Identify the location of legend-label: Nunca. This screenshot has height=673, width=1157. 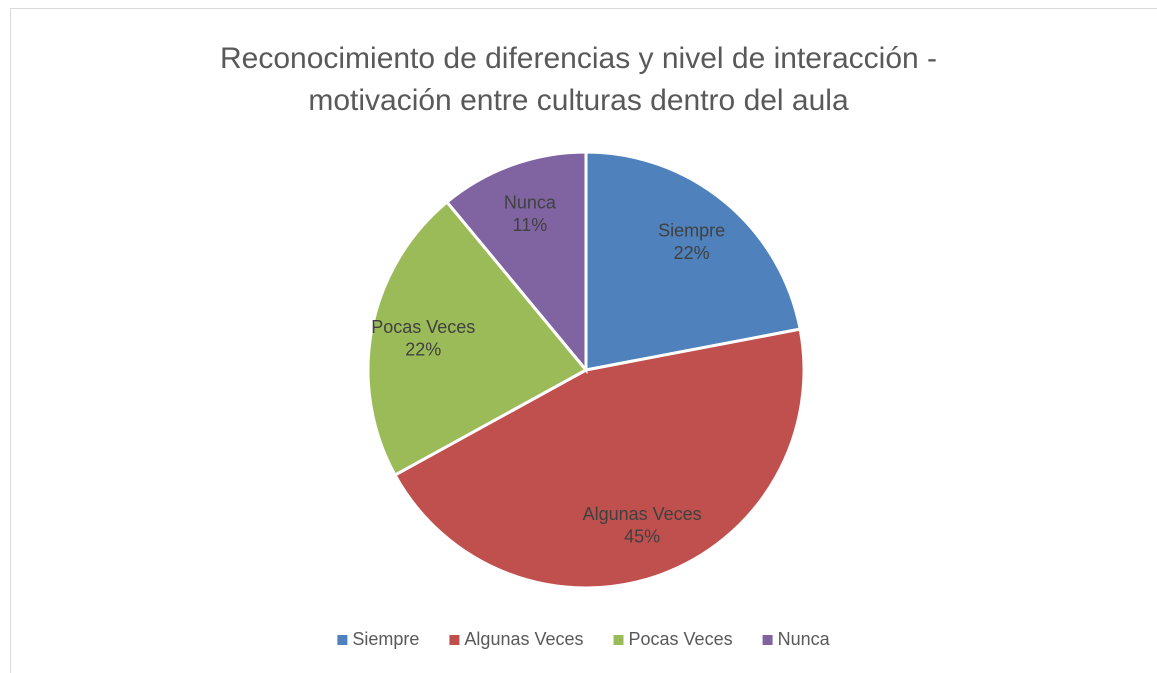
(804, 639).